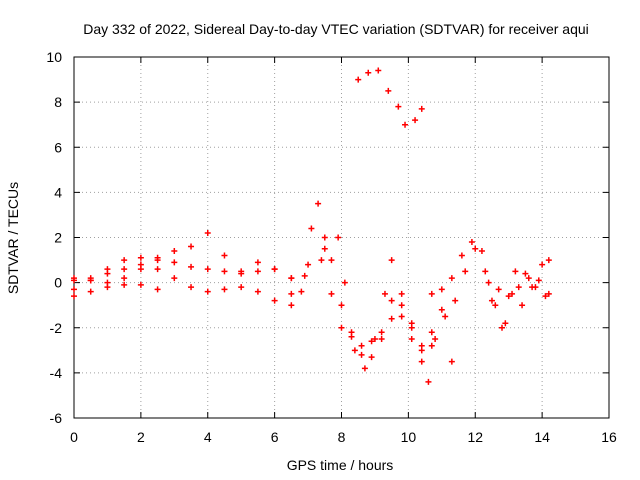 This screenshot has height=480, width=640. Describe the element at coordinates (58, 283) in the screenshot. I see `y-tick-label: 0` at that location.